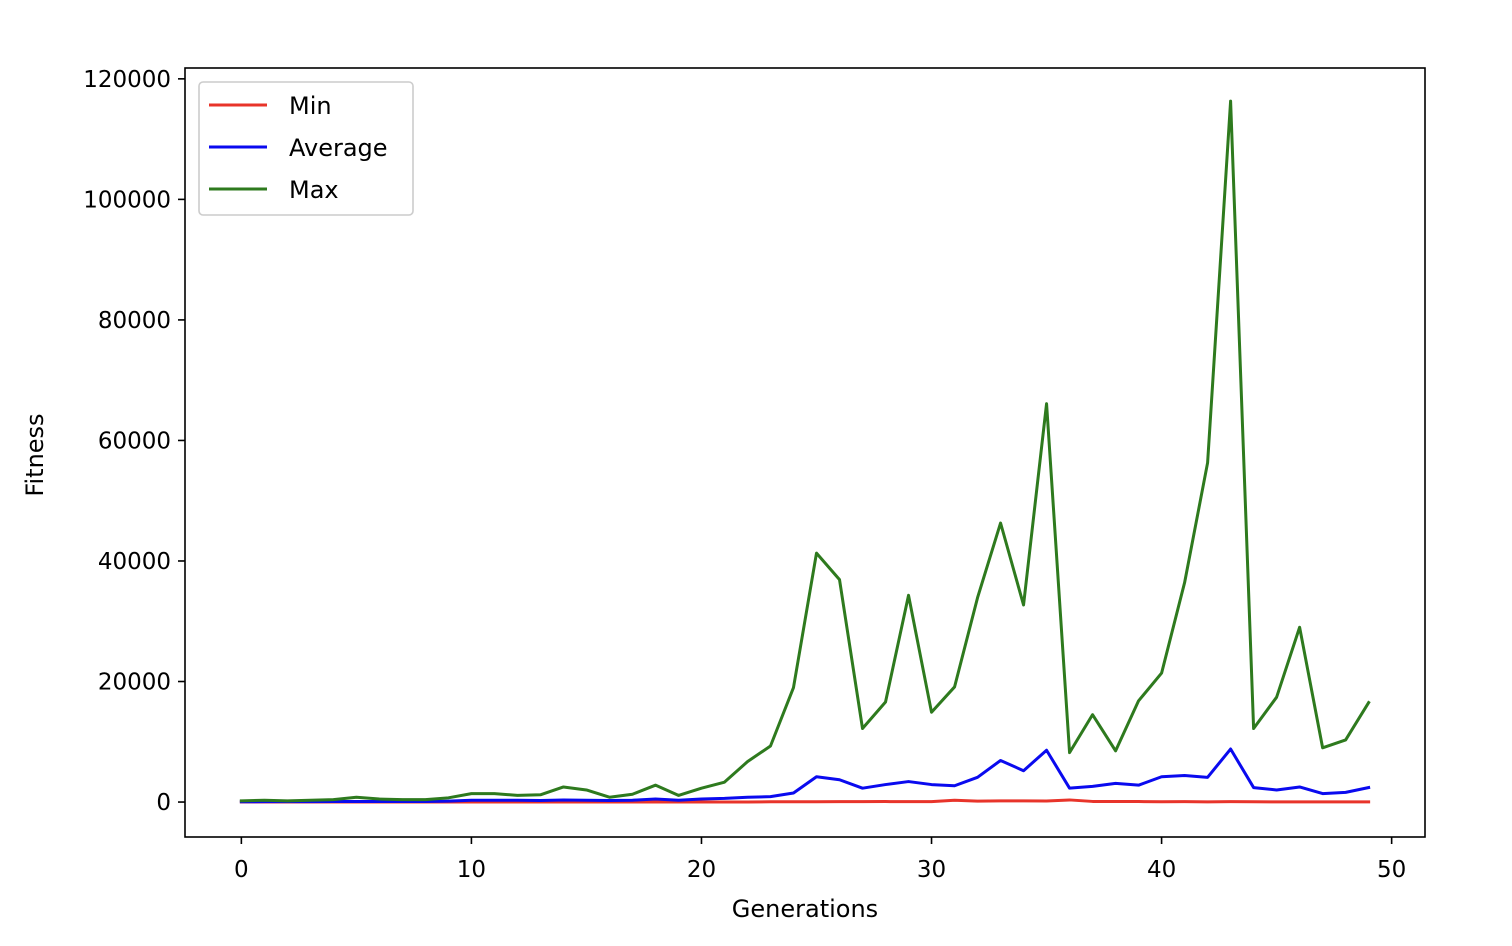 The width and height of the screenshot is (1512, 946). I want to click on legend: Min Average Max, so click(306, 148).